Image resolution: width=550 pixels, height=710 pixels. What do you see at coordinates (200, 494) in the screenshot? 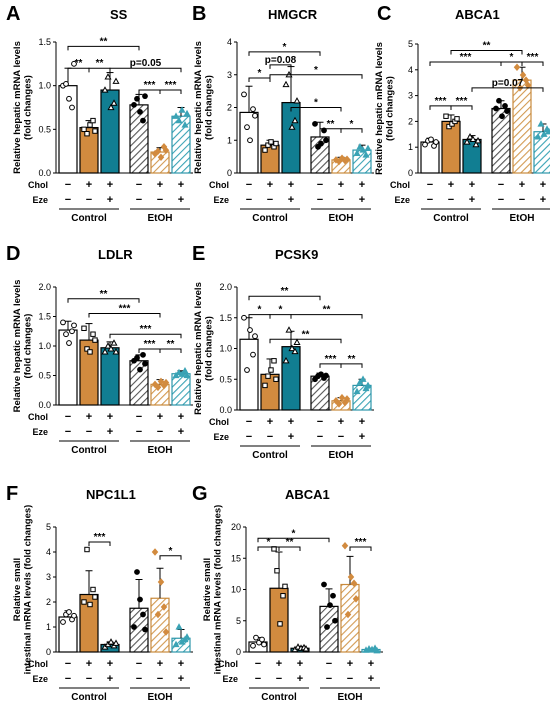
I see `panel-letter: G` at bounding box center [200, 494].